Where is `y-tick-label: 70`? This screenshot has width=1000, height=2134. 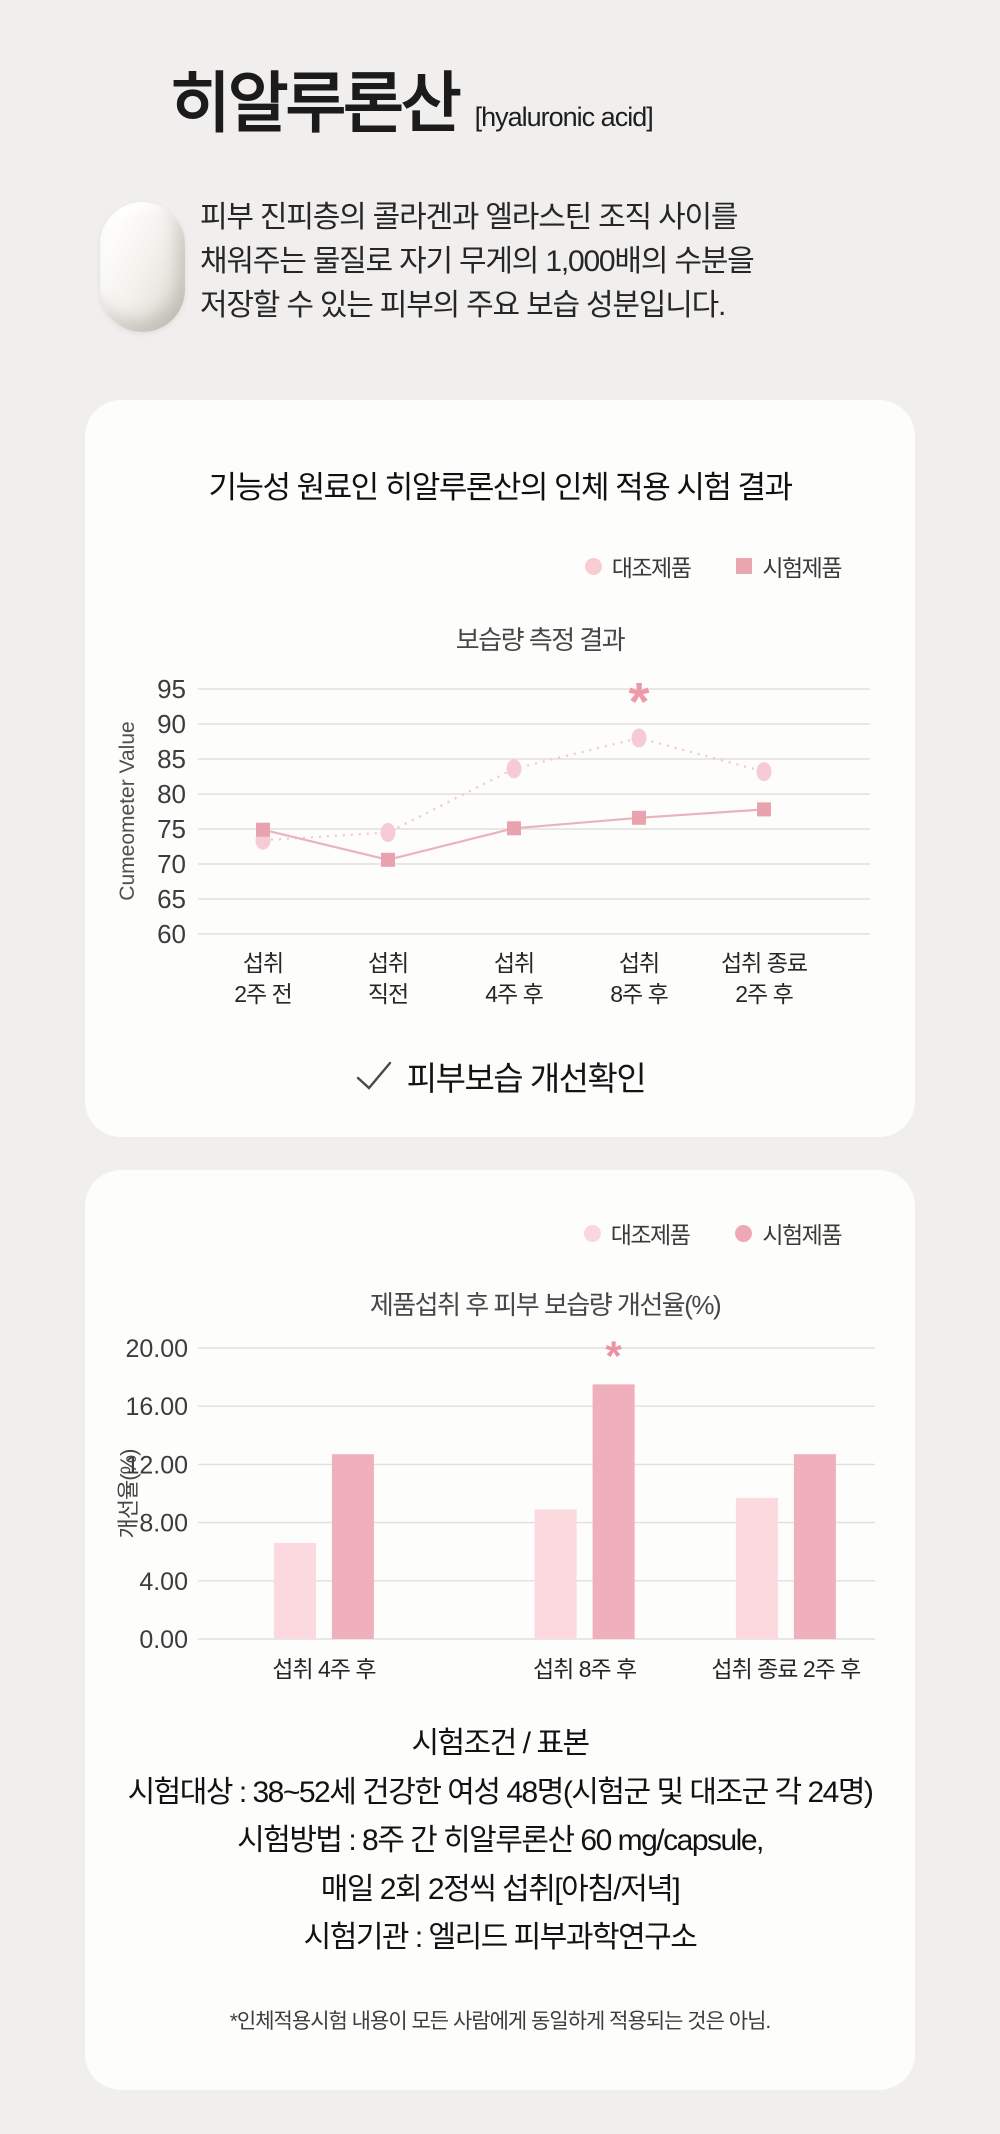
y-tick-label: 70 is located at coordinates (171, 864).